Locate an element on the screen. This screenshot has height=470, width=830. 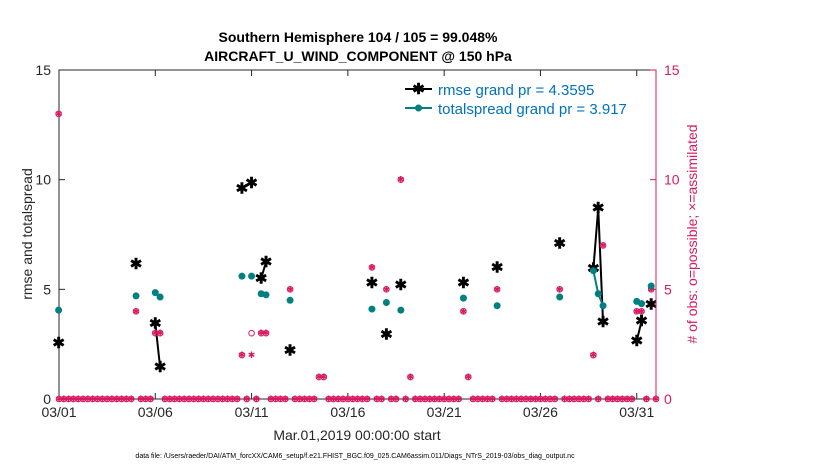
legend-spread-label: totalspread grand pr = 3.917 is located at coordinates (532, 109).